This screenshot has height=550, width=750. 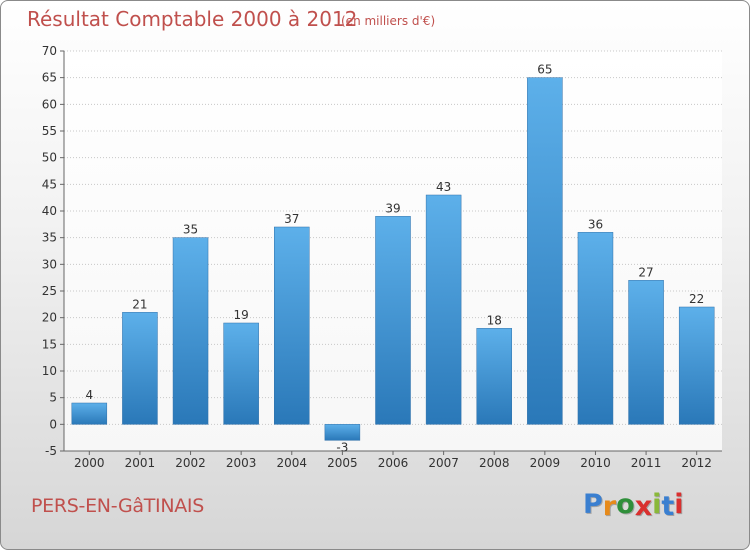 I want to click on value-label-2010: 36, so click(x=595, y=224).